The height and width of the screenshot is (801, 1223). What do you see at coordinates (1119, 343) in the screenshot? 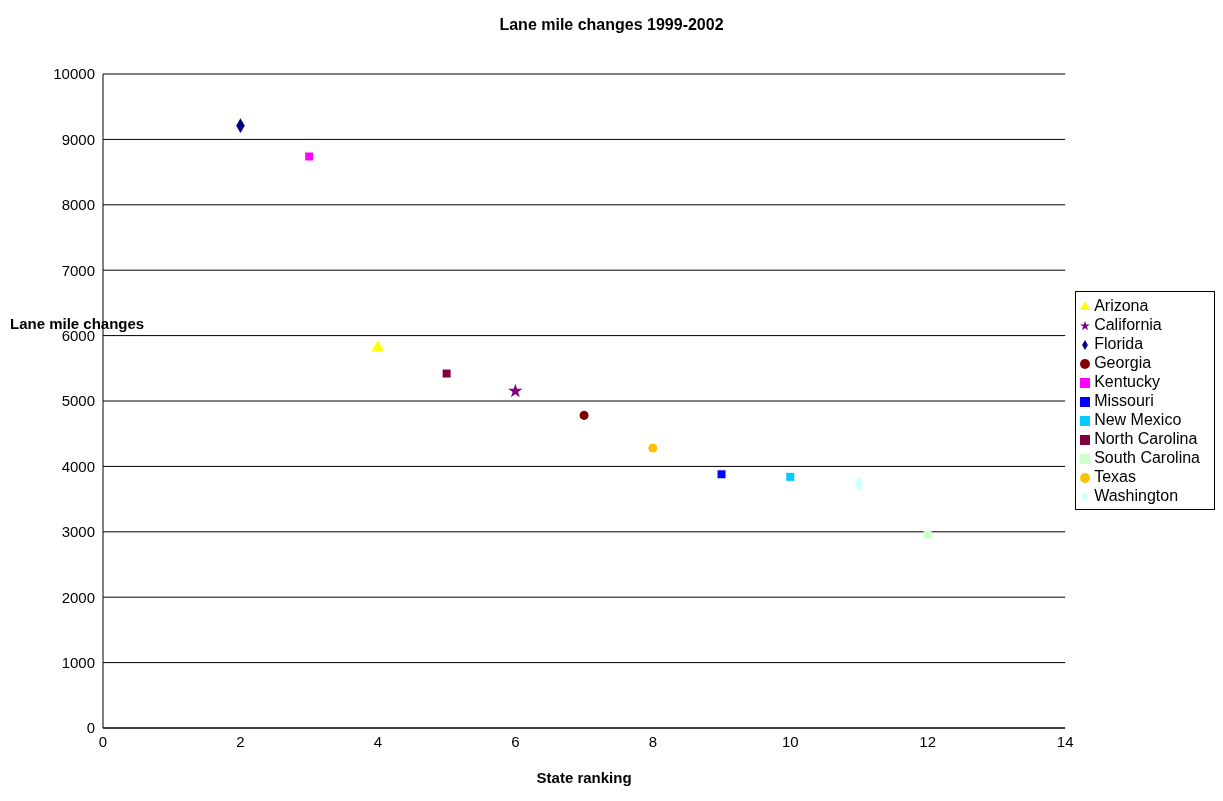
I see `legend-label: Florida` at bounding box center [1119, 343].